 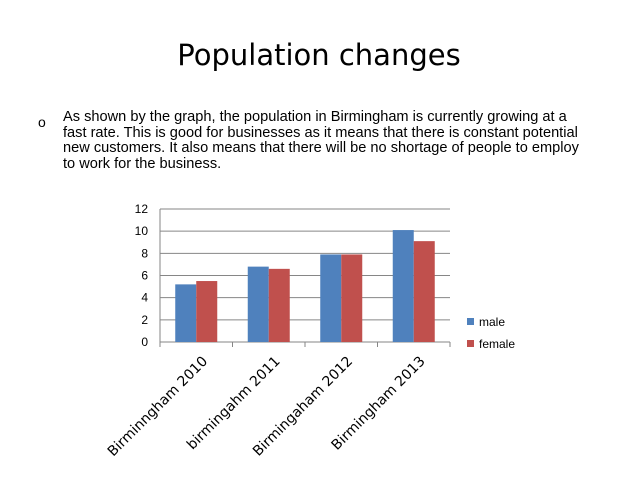 I want to click on legend-label-male: male, so click(x=492, y=322).